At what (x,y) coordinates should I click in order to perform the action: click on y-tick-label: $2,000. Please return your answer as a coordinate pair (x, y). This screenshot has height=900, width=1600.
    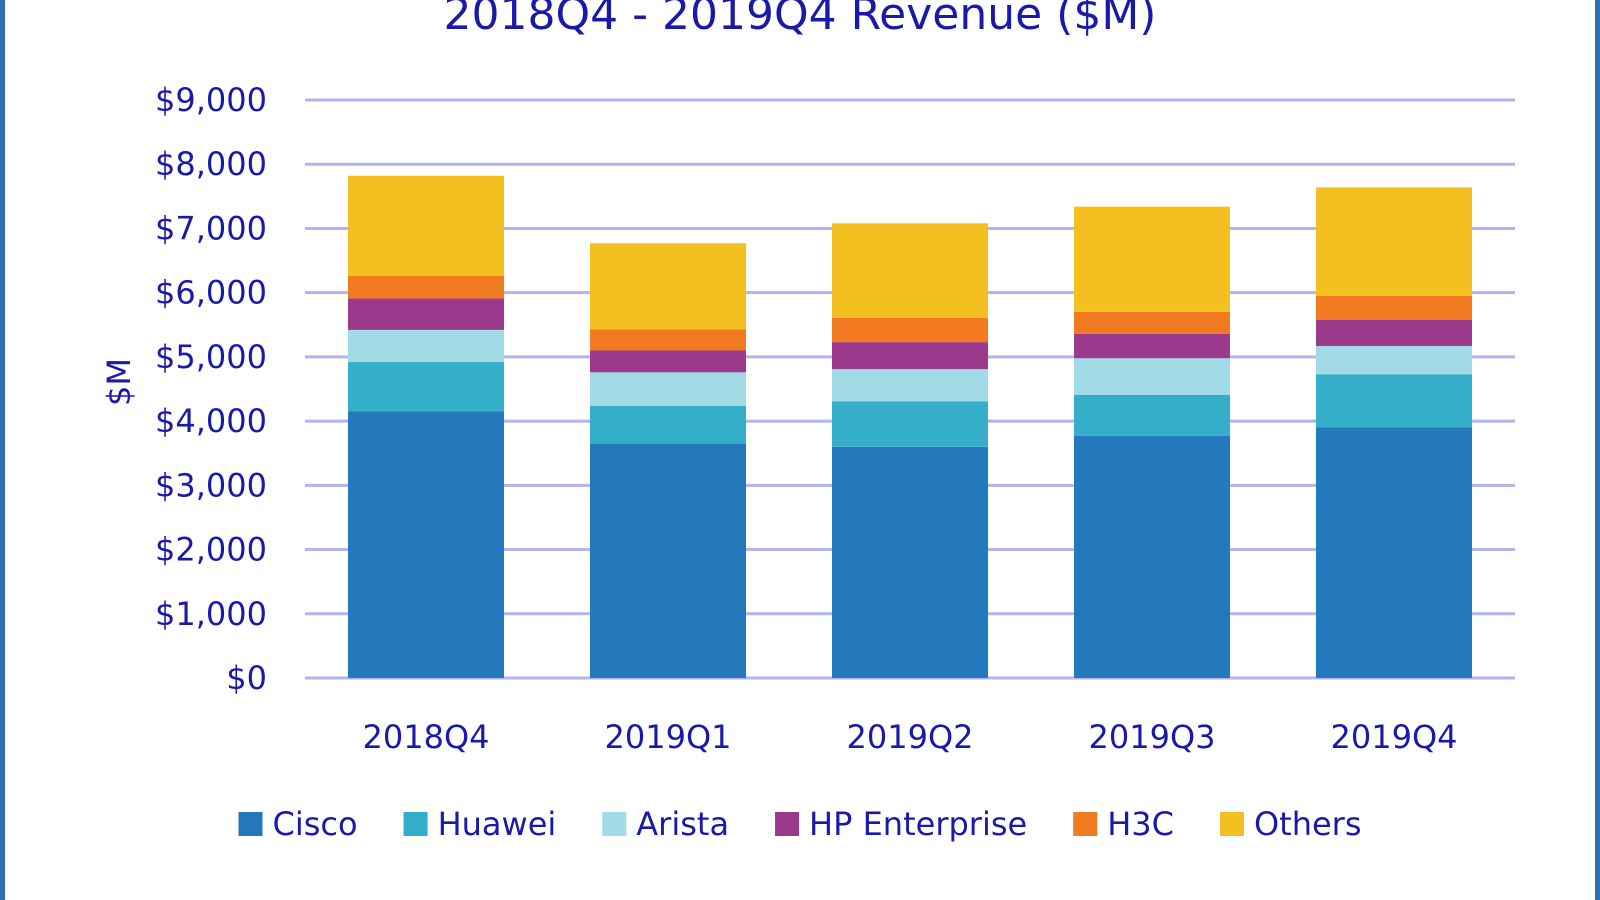
    Looking at the image, I should click on (211, 550).